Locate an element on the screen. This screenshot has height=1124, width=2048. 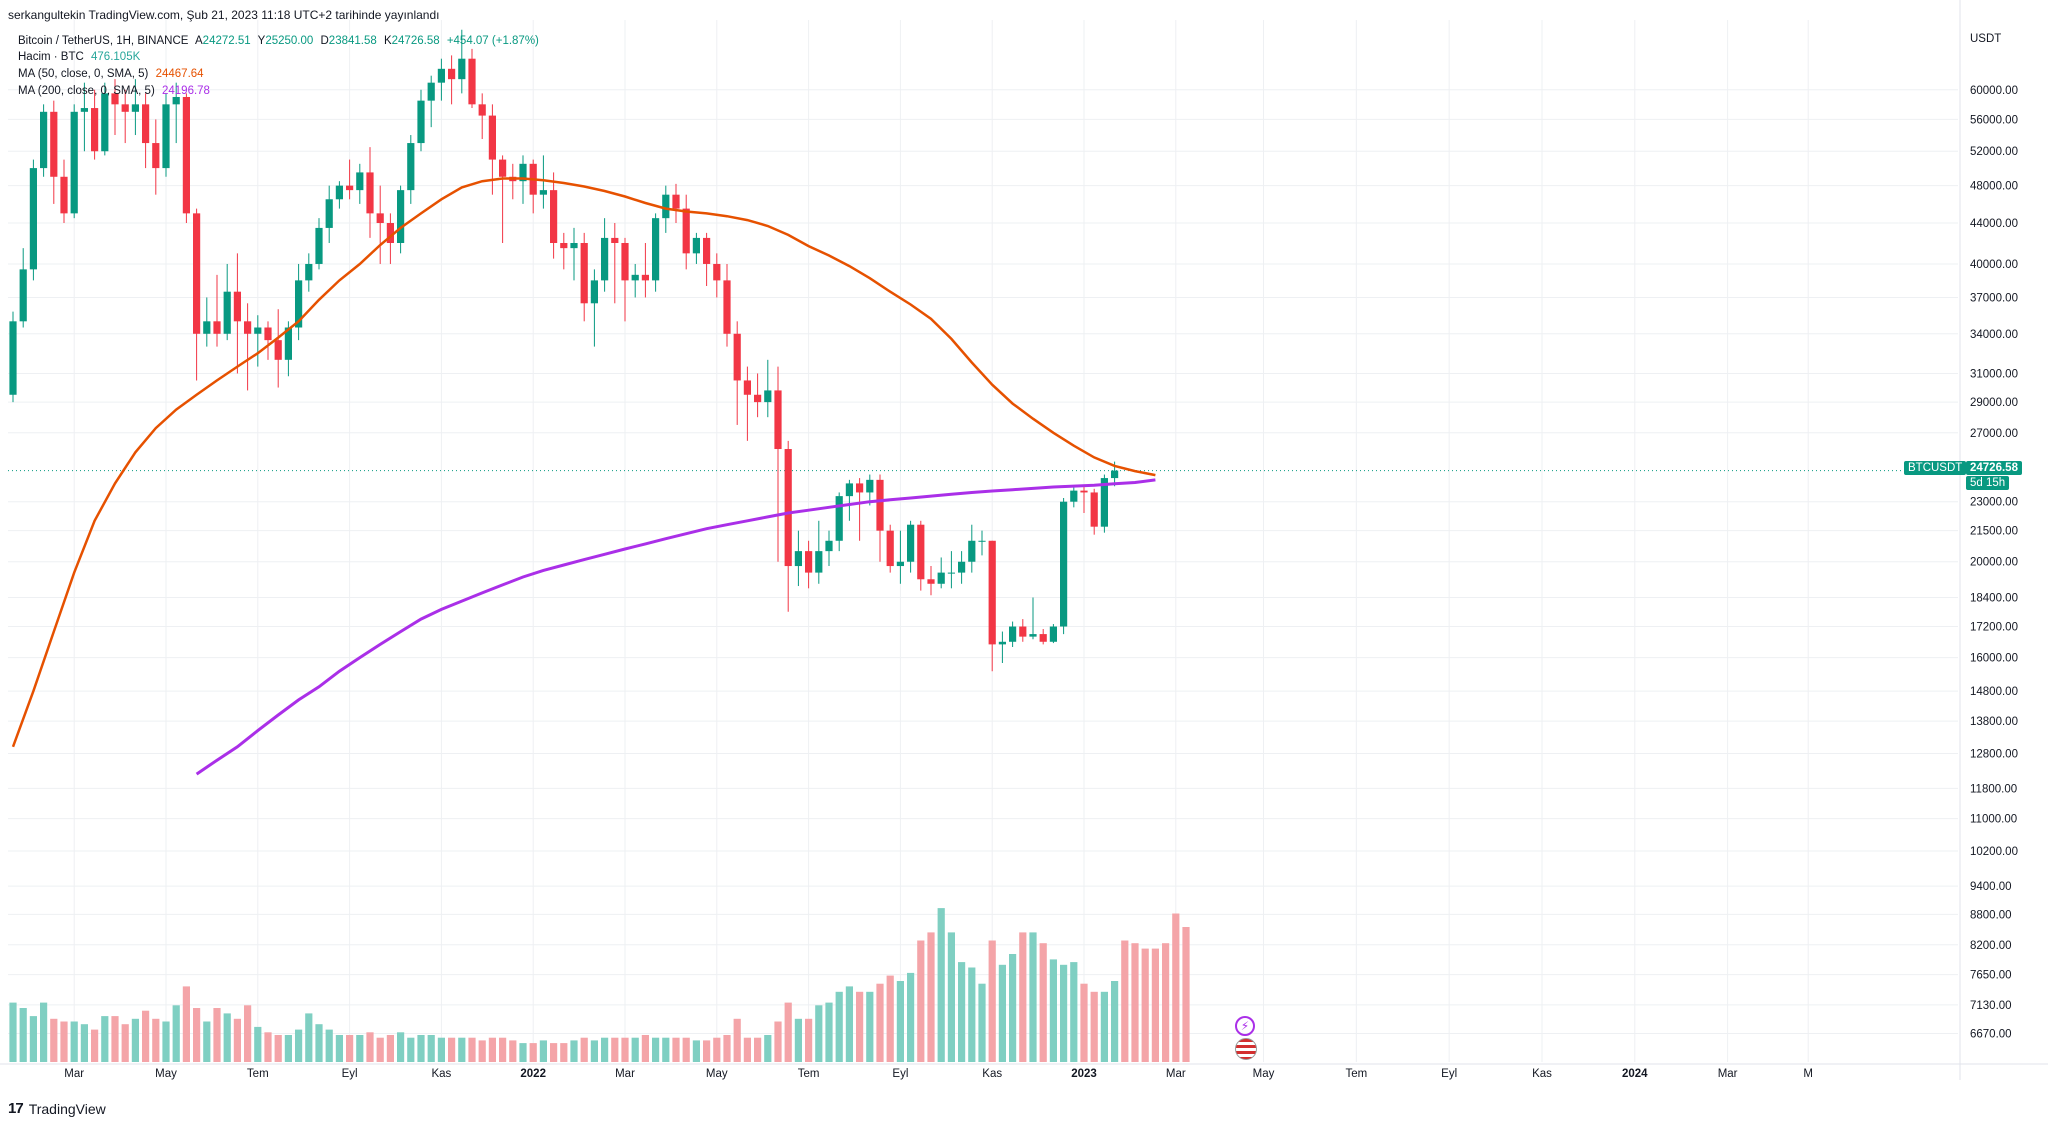
ma200-label: MA (200, close, 0, SMA, 5) is located at coordinates (86, 91).